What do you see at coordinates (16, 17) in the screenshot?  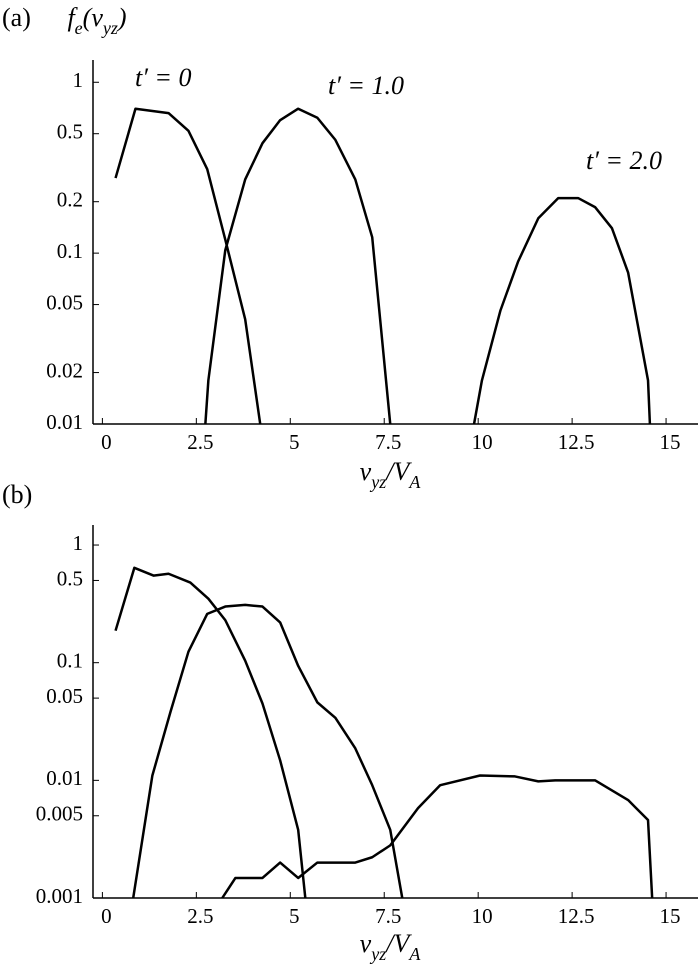 I see `panel-label: (a)` at bounding box center [16, 17].